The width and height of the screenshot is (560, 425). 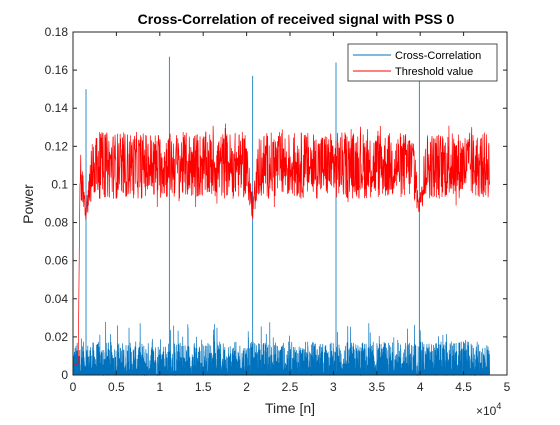 I want to click on x-exponent-power: 4, so click(x=498, y=406).